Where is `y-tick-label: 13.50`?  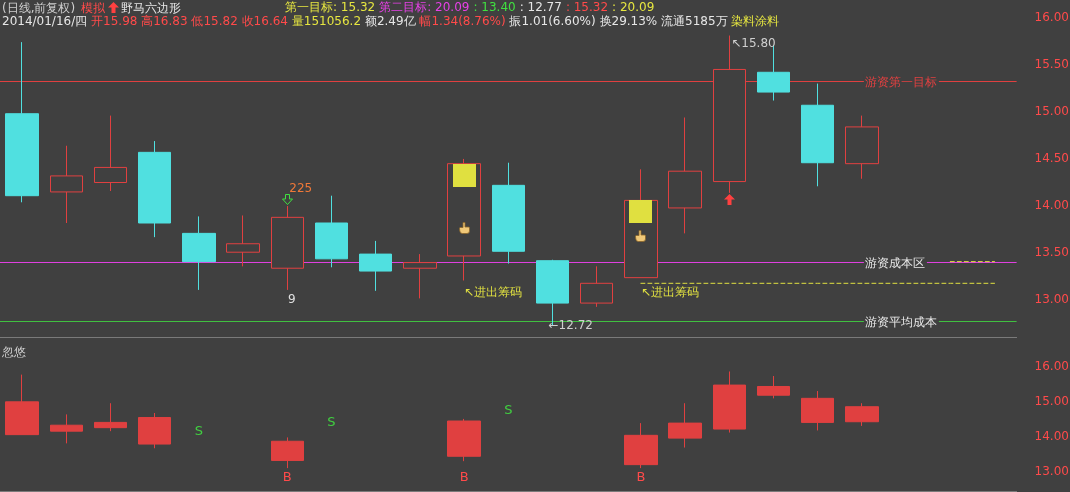
y-tick-label: 13.50 is located at coordinates (1051, 252).